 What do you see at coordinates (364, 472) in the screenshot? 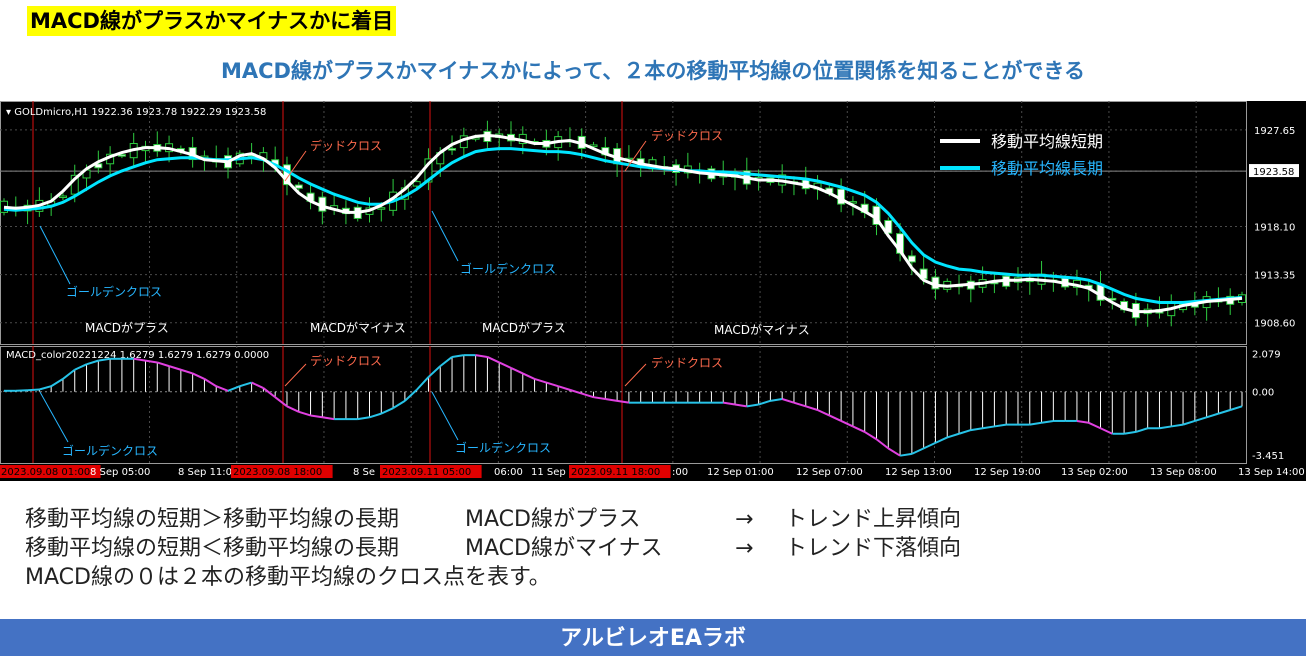
I see `time-axis-label: 8 Se` at bounding box center [364, 472].